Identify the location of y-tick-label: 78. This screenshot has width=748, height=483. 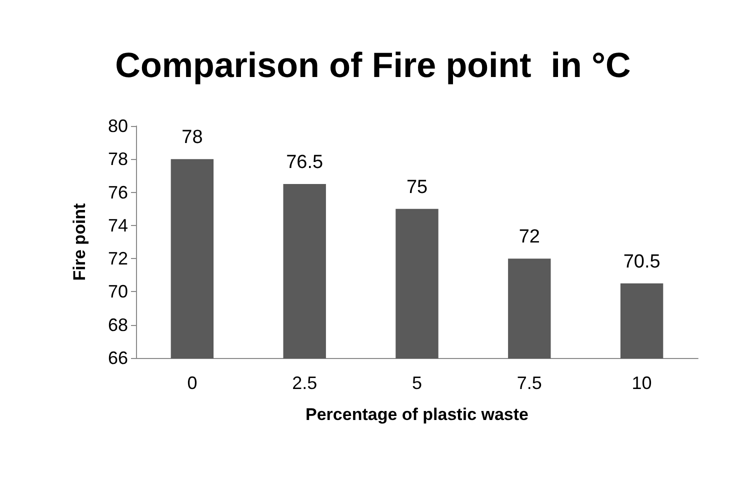
(118, 159).